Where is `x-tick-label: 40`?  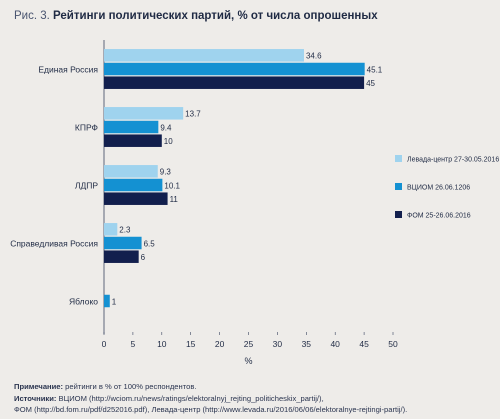
x-tick-label: 40 is located at coordinates (335, 344).